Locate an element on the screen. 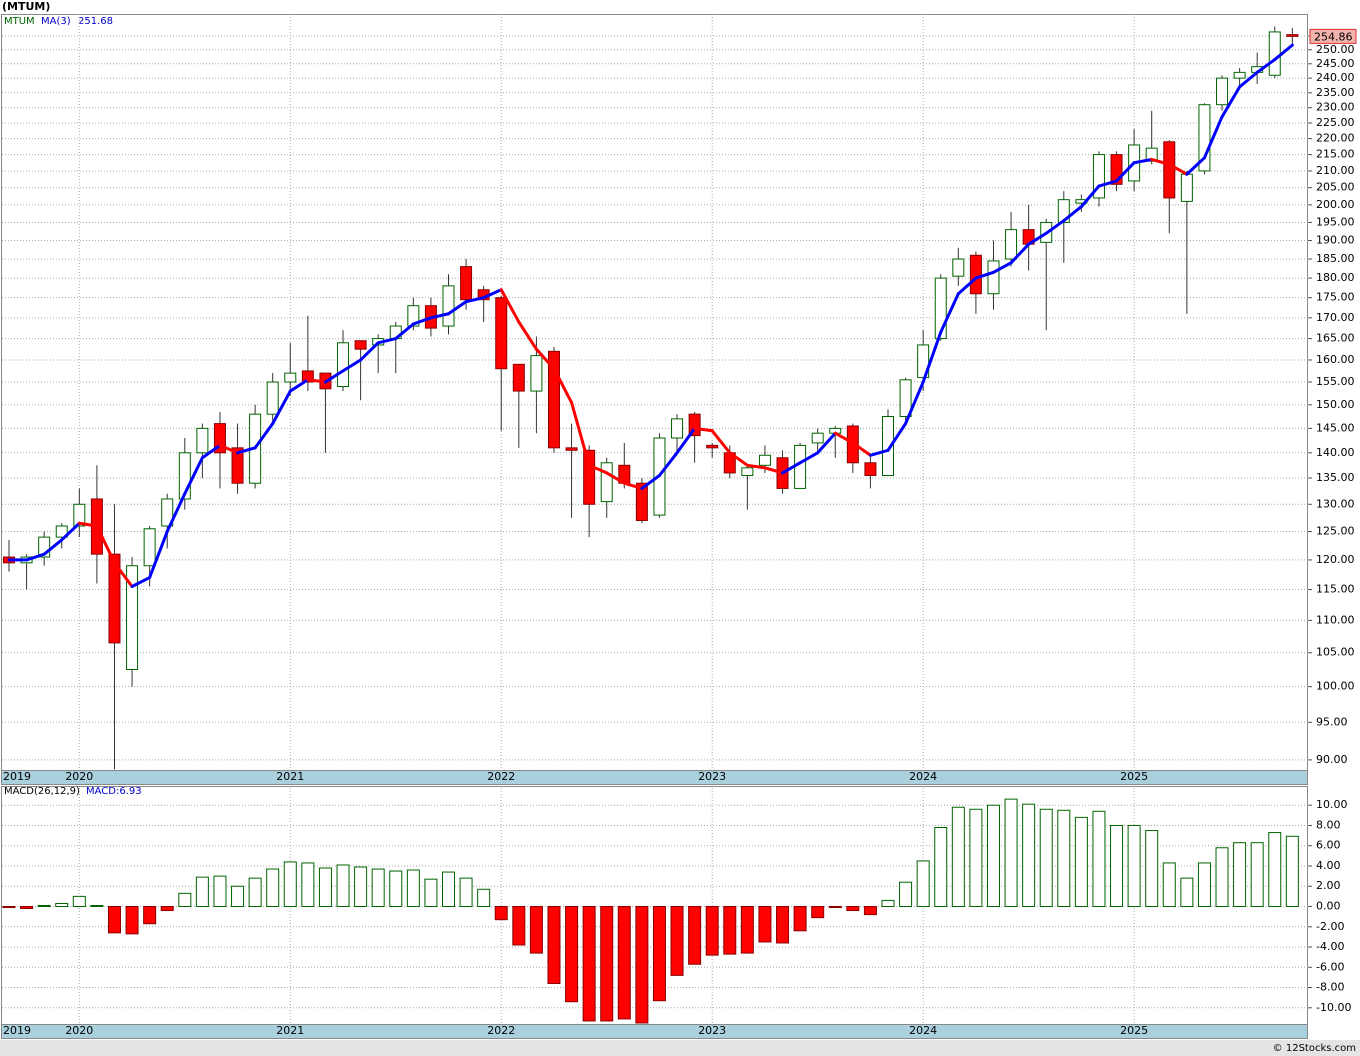  macd-label: MACD:6.93 is located at coordinates (114, 791).